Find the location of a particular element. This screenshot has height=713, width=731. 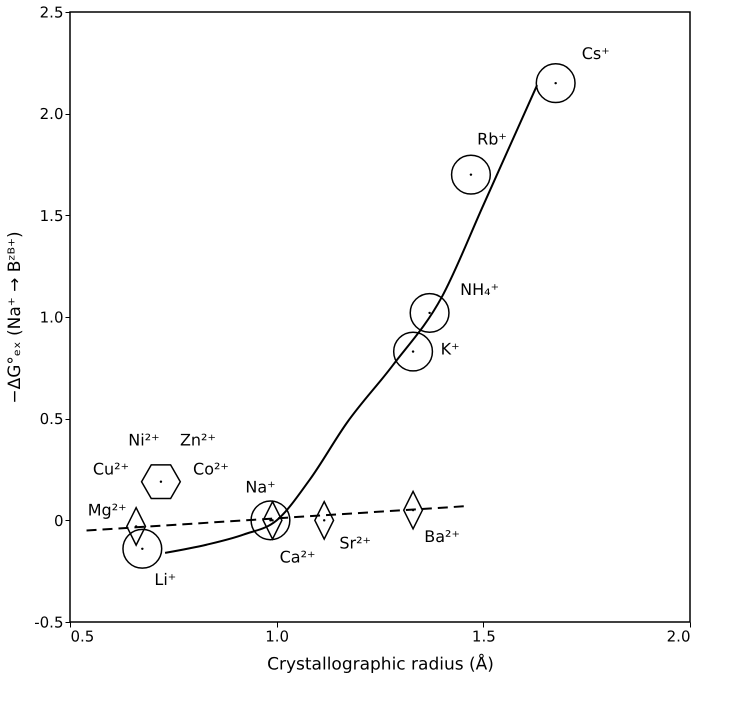

annotation: Li⁺ is located at coordinates (165, 579).